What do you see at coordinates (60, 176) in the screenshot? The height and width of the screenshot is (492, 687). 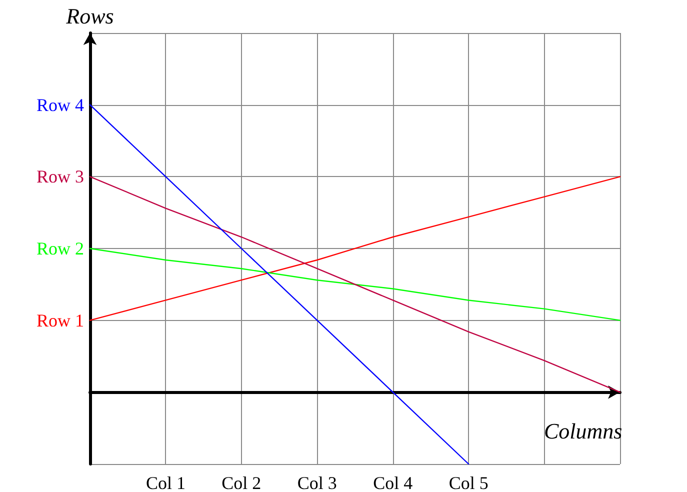 I see `series-label: Row 3` at bounding box center [60, 176].